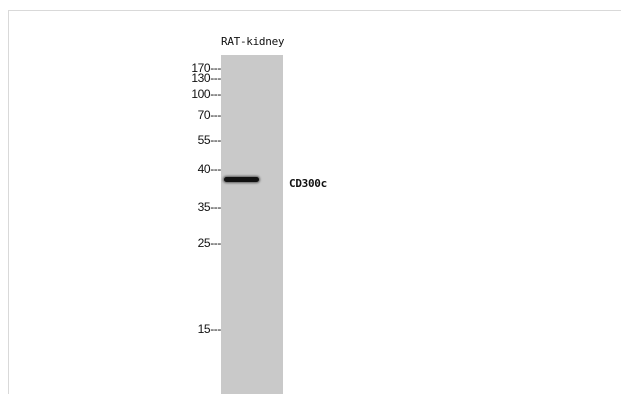 This screenshot has width=621, height=394. What do you see at coordinates (206, 78) in the screenshot?
I see `marker-130: 130---` at bounding box center [206, 78].